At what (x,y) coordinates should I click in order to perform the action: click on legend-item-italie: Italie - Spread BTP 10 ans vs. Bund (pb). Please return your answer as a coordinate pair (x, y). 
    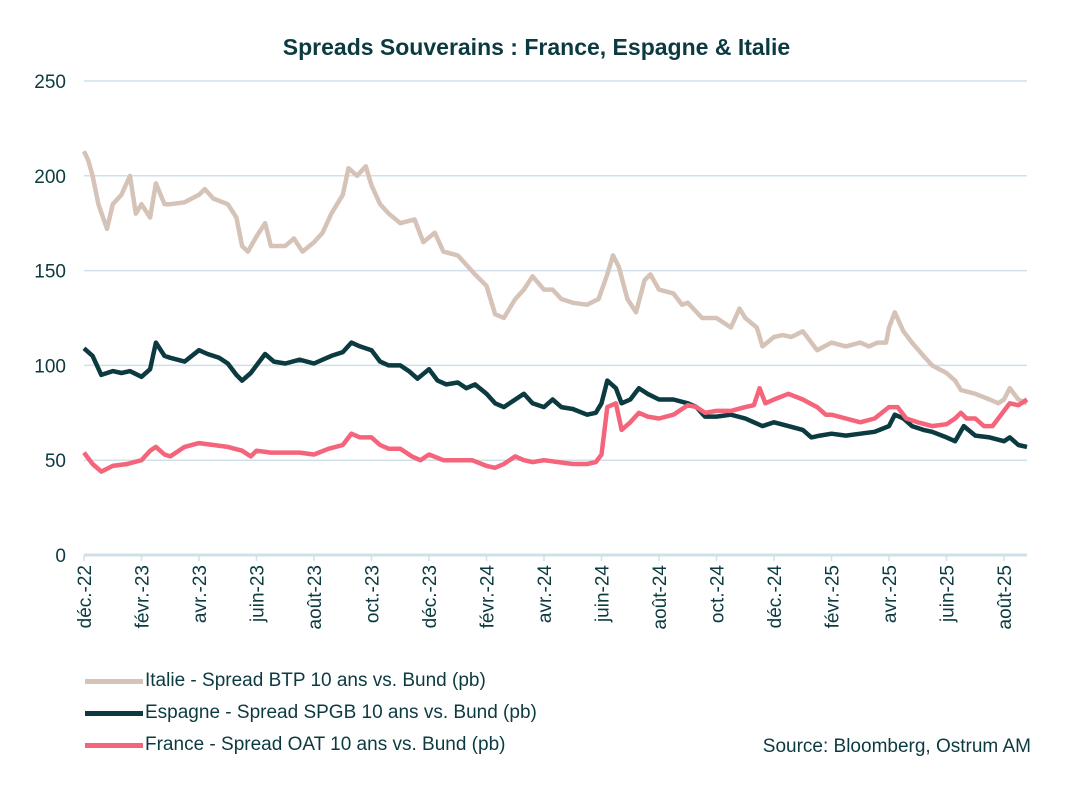
    Looking at the image, I should click on (285, 681).